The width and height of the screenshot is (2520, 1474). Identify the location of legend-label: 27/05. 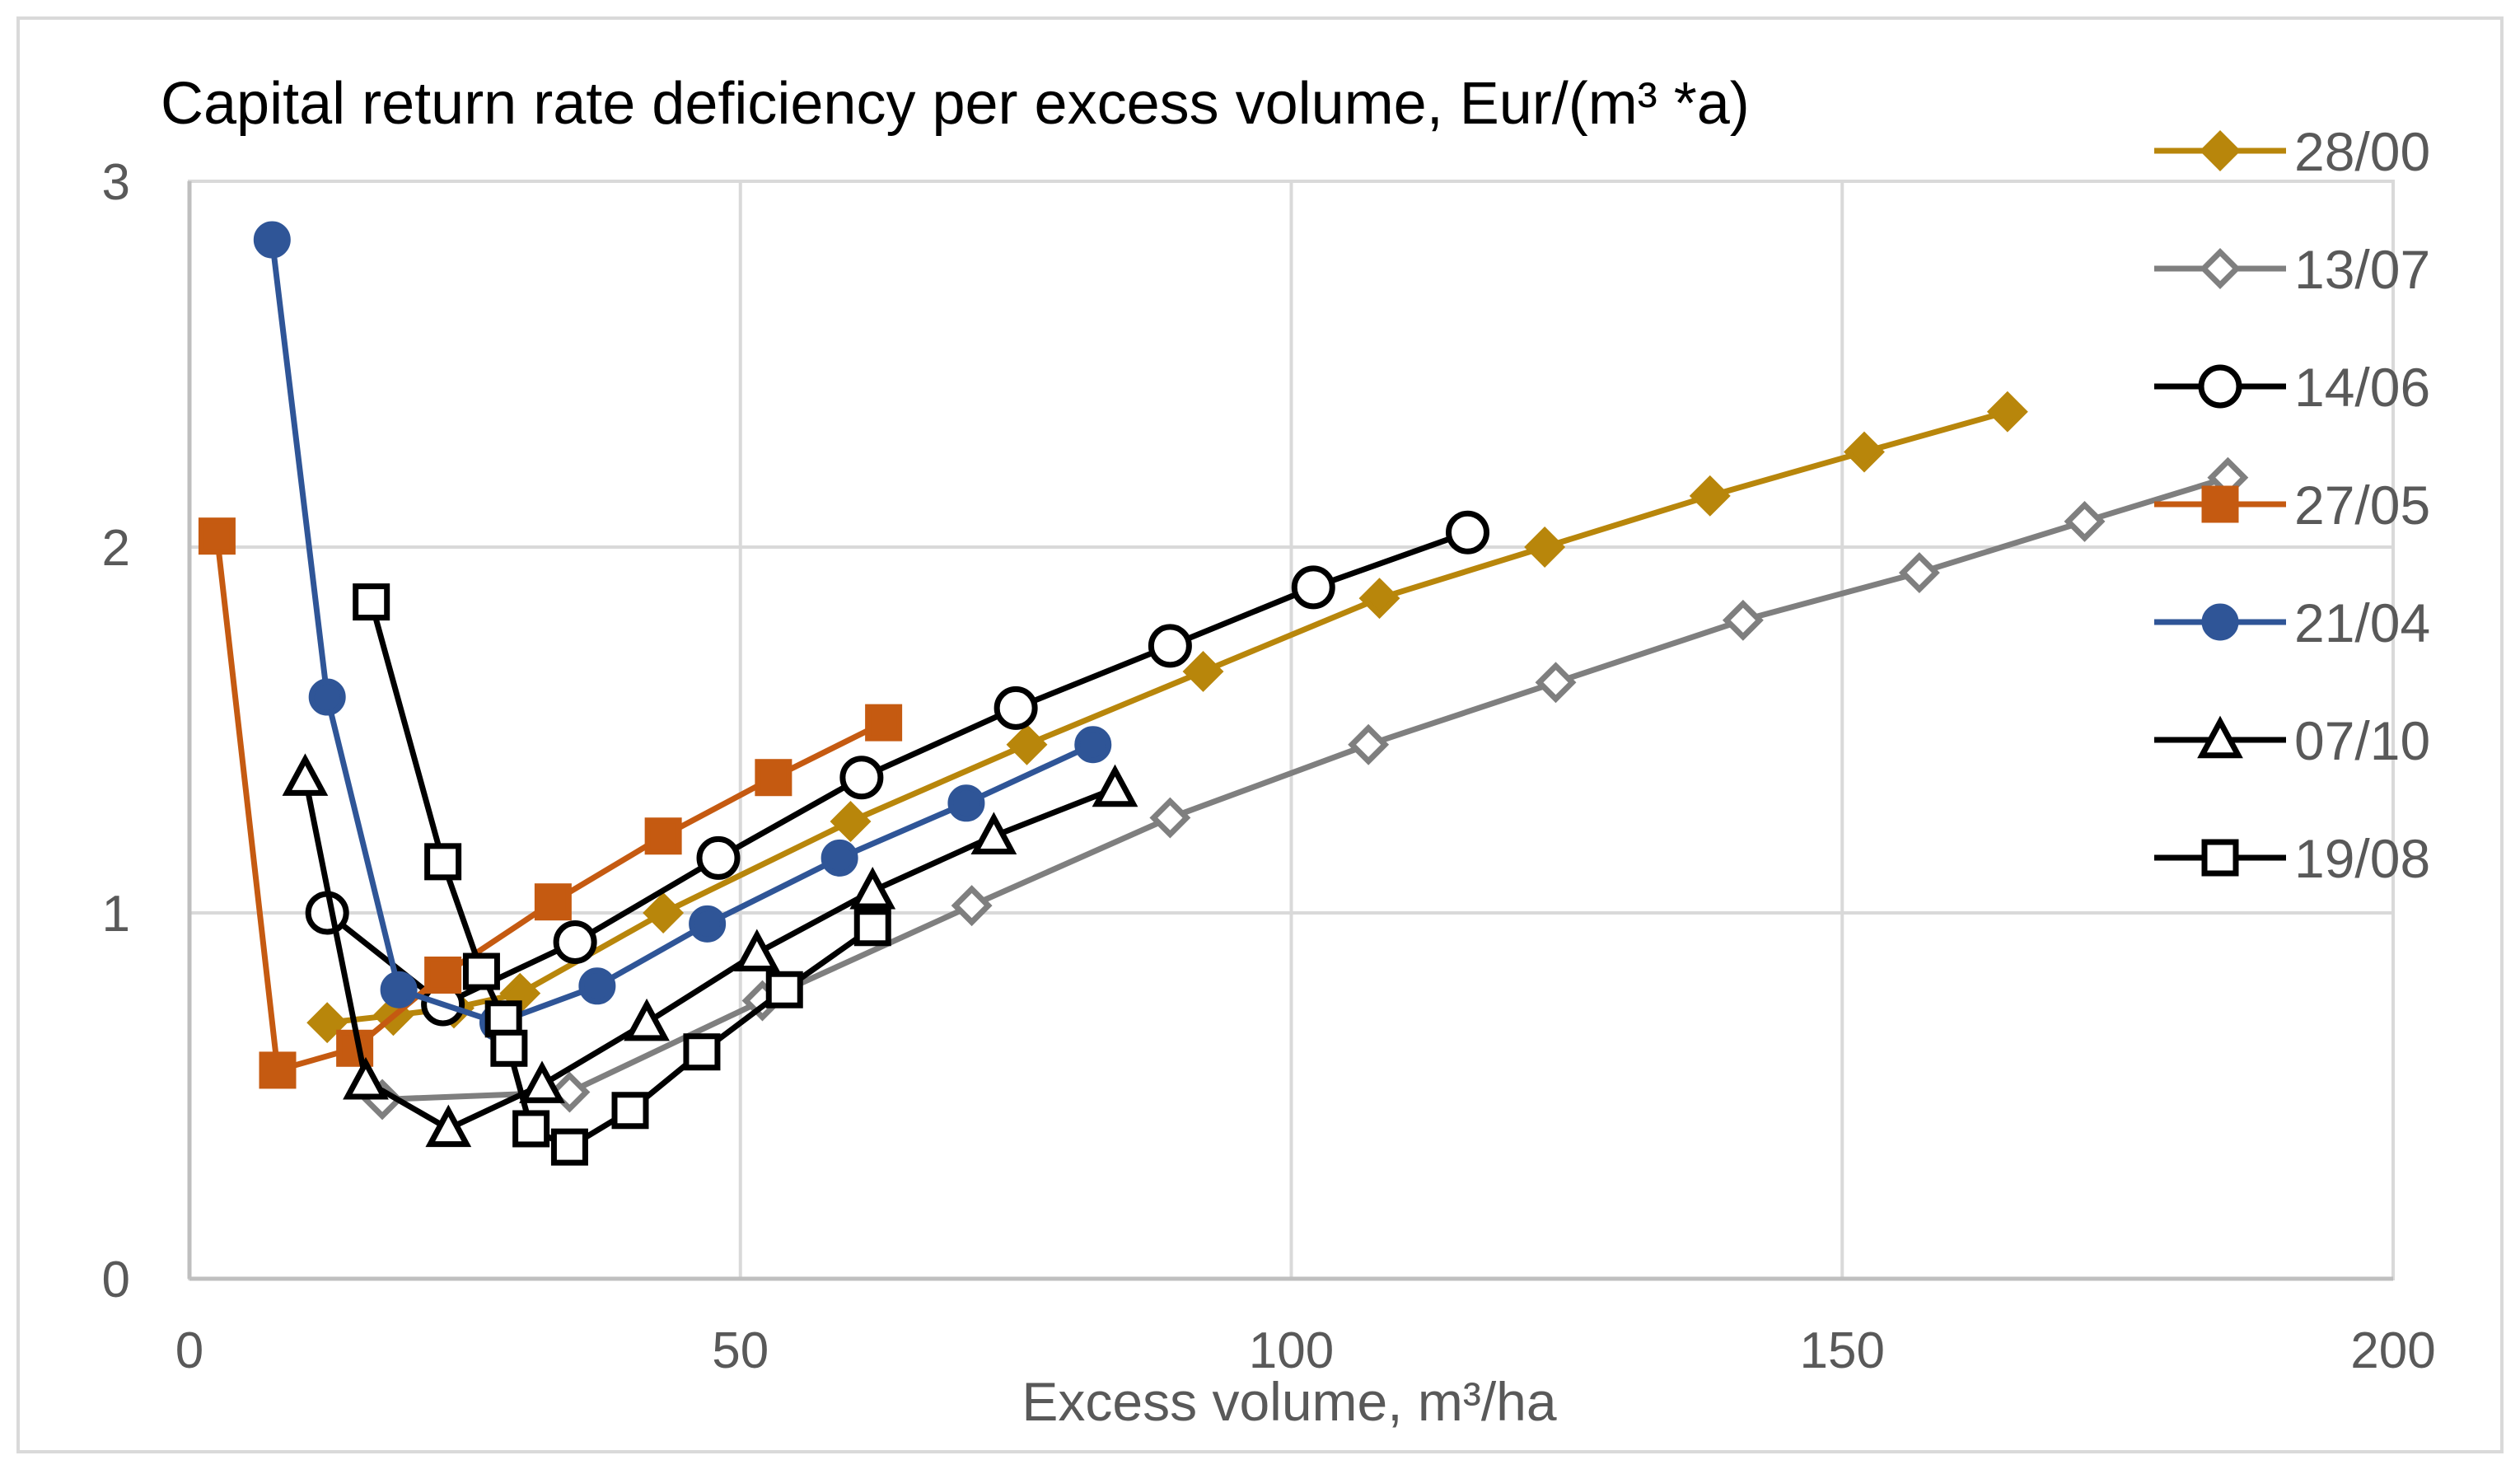
(2362, 505).